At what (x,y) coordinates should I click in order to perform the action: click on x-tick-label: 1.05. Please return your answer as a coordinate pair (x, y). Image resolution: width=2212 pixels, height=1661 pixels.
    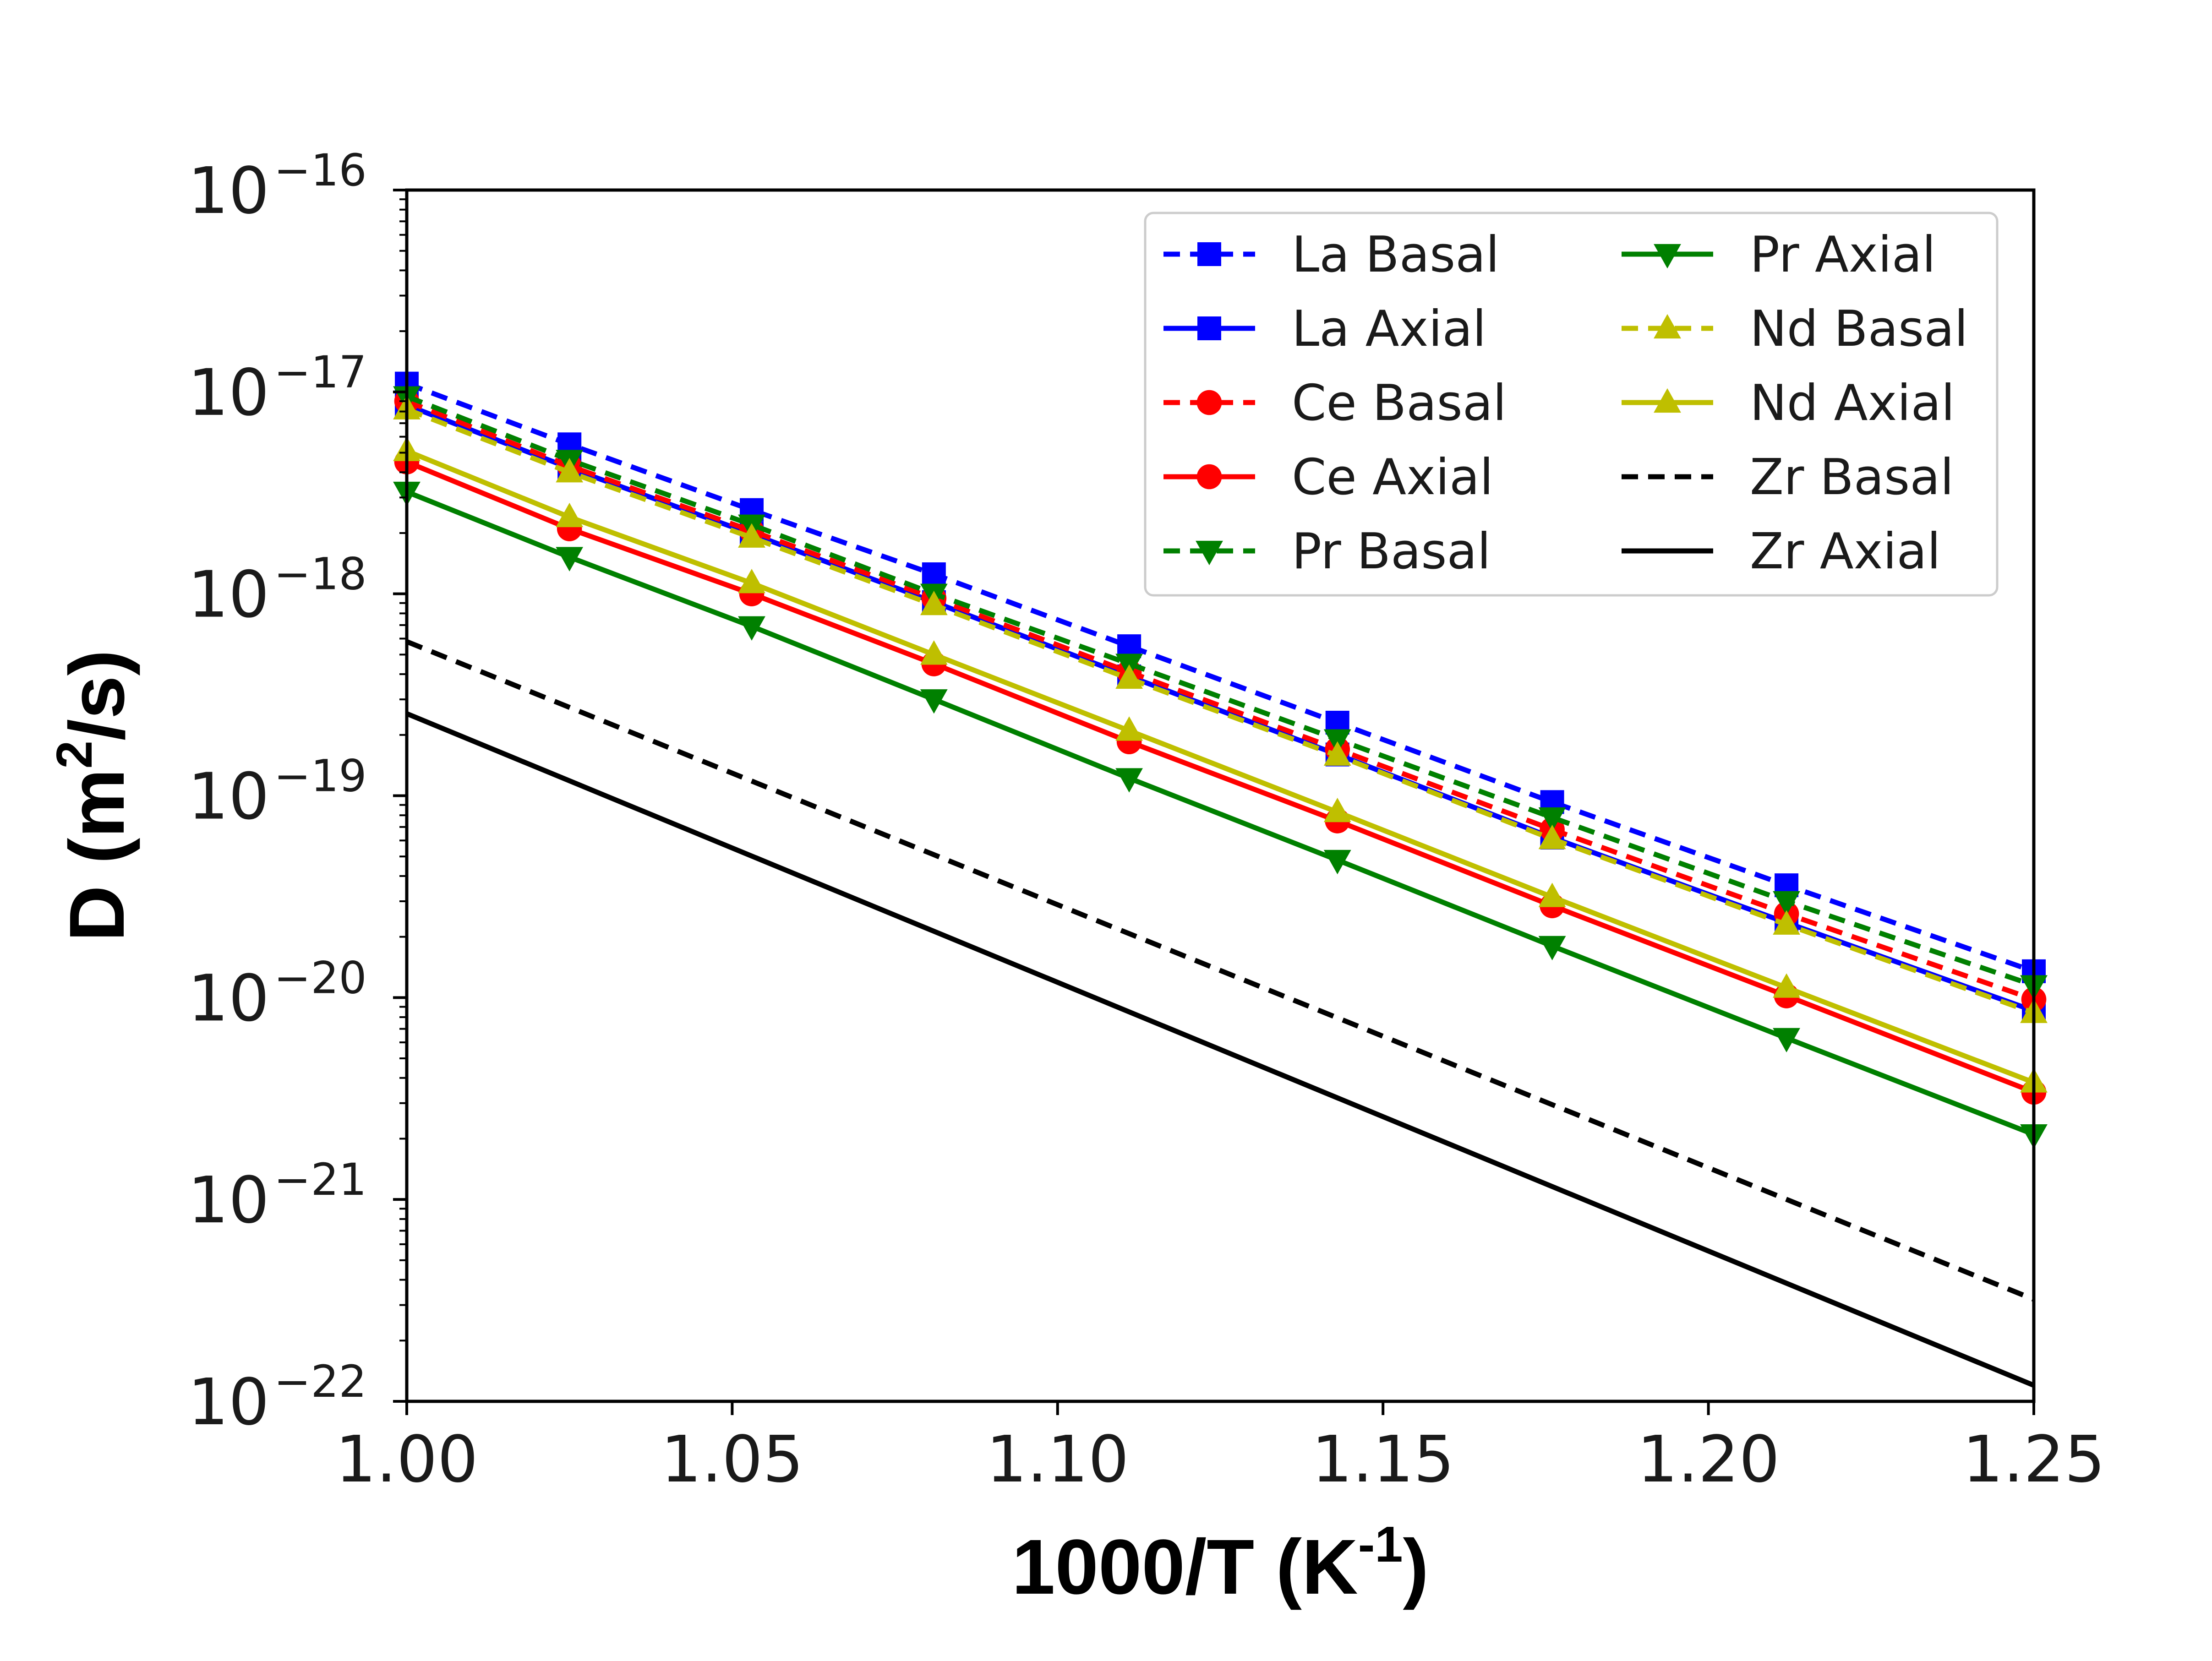
    Looking at the image, I should click on (732, 1459).